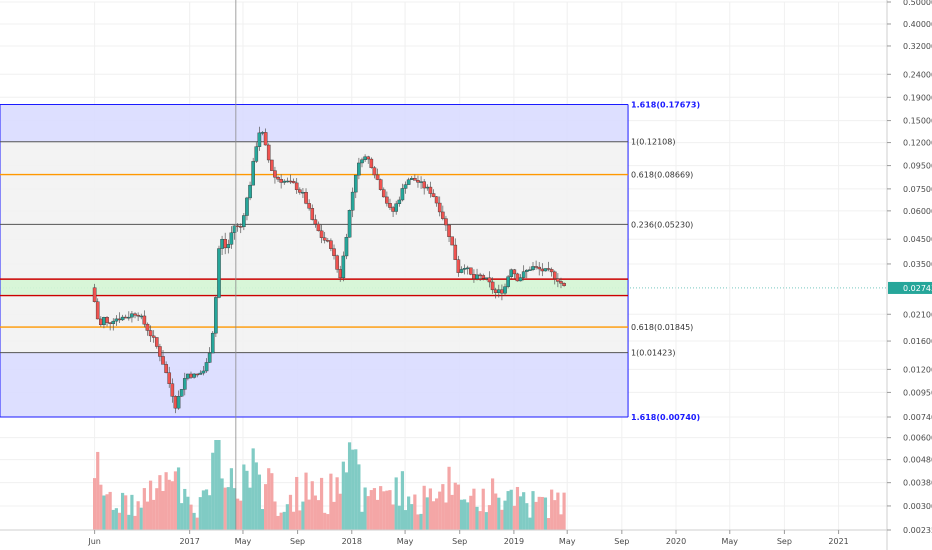 The width and height of the screenshot is (932, 550). Describe the element at coordinates (665, 417) in the screenshot. I see `fib-level-label: 1.618(0.00740)` at that location.